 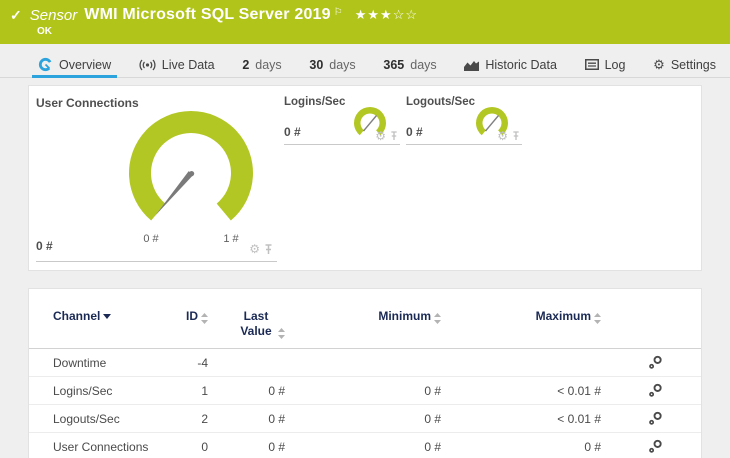 I want to click on tab-2-days: 2 days, so click(x=261, y=64).